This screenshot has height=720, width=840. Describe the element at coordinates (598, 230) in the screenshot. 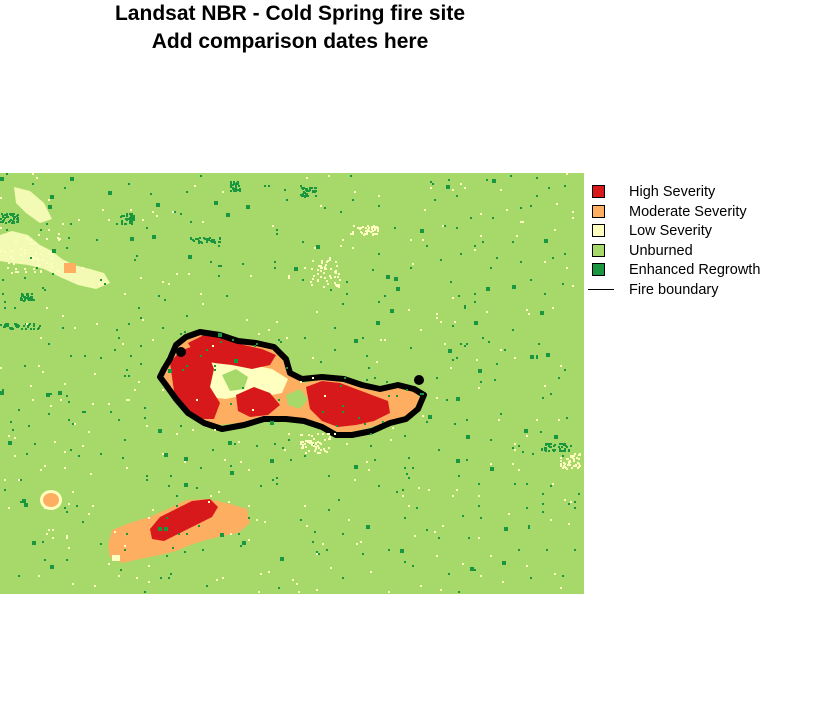

I see `legend-swatch` at that location.